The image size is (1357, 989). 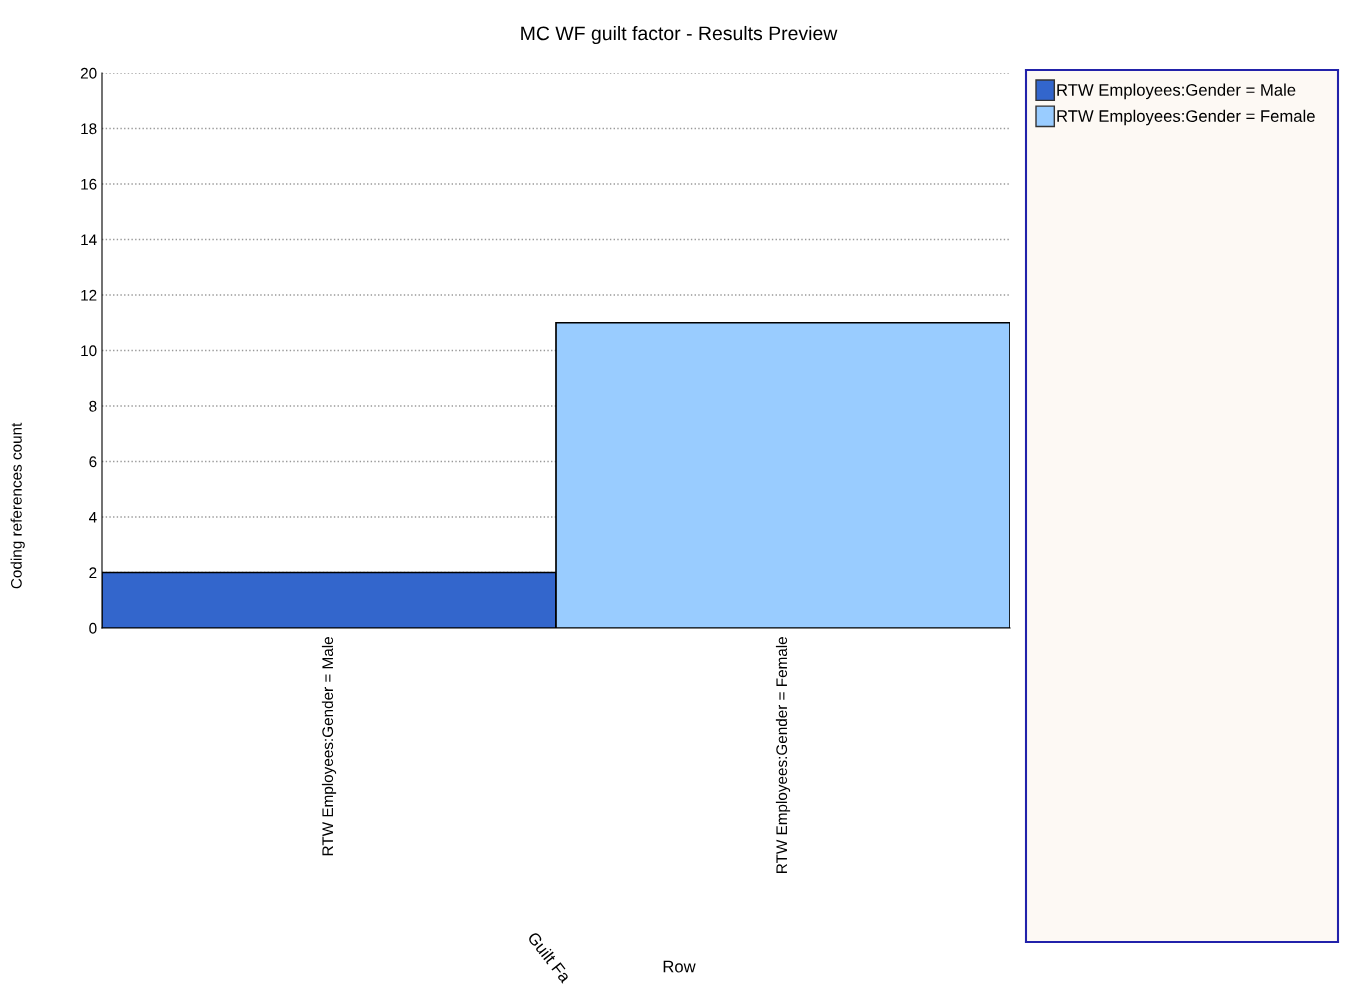 I want to click on legend-label: RTW Employees:Gender = Female, so click(x=1186, y=117).